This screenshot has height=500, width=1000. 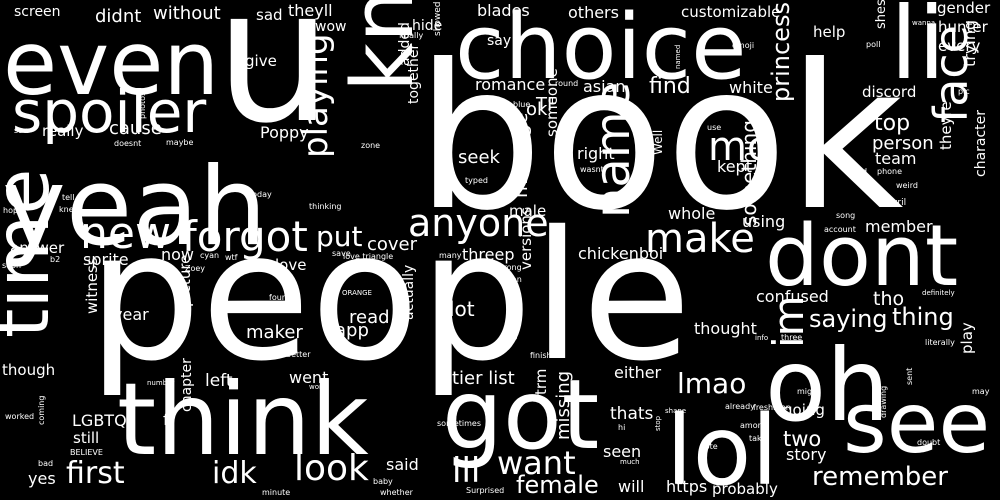 I want to click on word-forgot: forgot, so click(x=245, y=236).